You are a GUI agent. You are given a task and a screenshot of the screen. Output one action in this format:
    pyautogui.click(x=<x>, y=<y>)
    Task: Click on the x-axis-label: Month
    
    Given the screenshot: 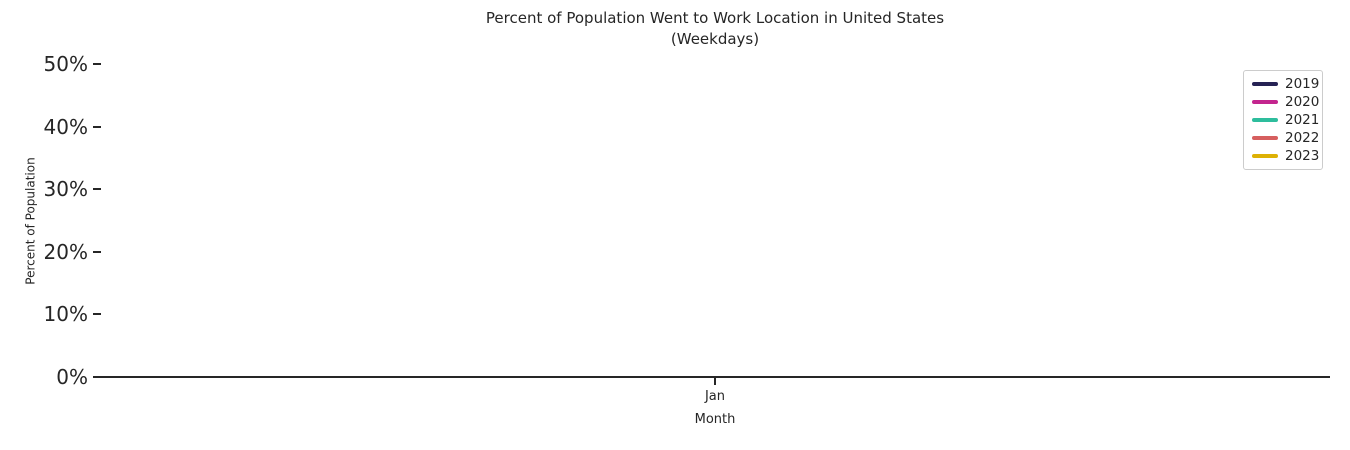 What is the action you would take?
    pyautogui.click(x=715, y=419)
    